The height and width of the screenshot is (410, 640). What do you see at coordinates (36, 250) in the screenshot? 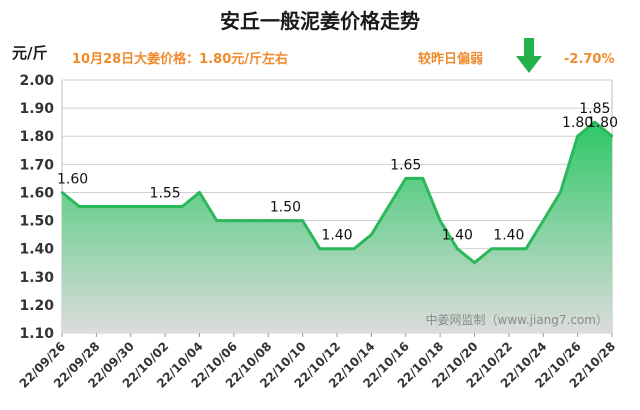
I see `y-tick-label: 1.40` at bounding box center [36, 250].